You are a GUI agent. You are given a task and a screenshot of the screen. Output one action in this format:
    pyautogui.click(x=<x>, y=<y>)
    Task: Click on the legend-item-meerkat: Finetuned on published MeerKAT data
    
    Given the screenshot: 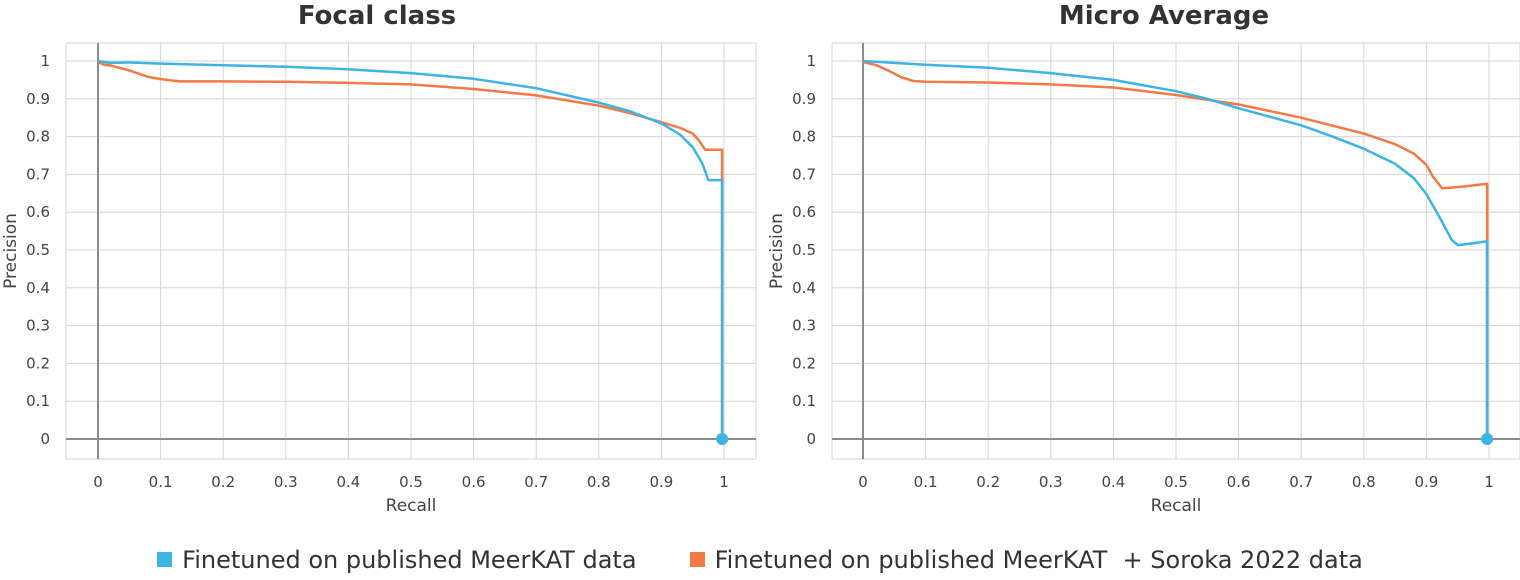 What is the action you would take?
    pyautogui.click(x=397, y=560)
    